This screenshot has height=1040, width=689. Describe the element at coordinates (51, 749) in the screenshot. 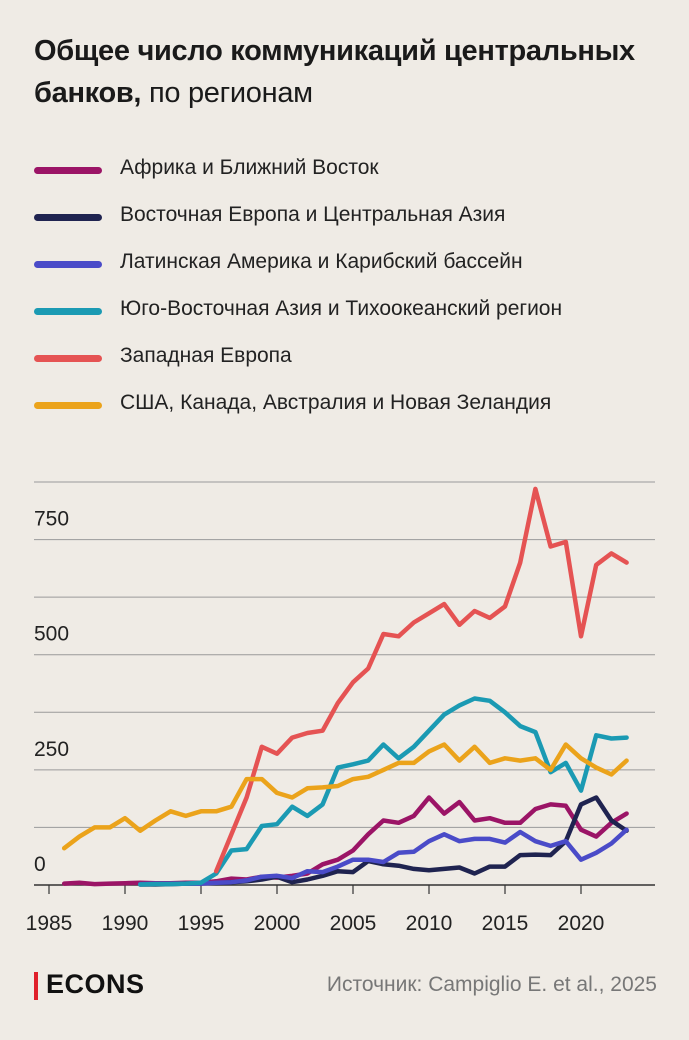

I see `y-tick-label: 250` at that location.